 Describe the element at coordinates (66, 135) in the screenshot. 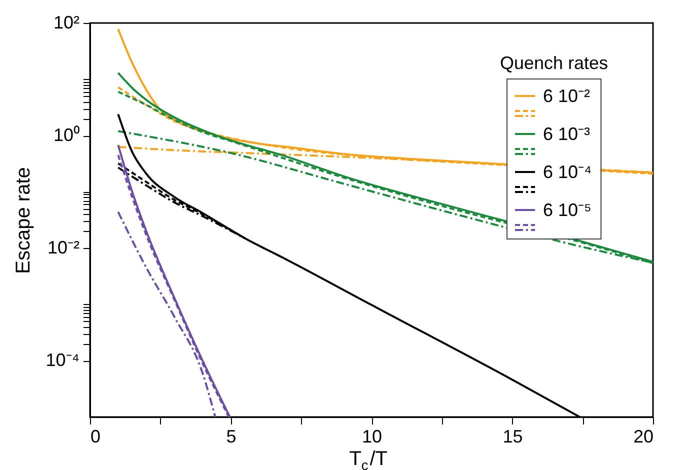

I see `y-tick-label: 10⁰` at that location.